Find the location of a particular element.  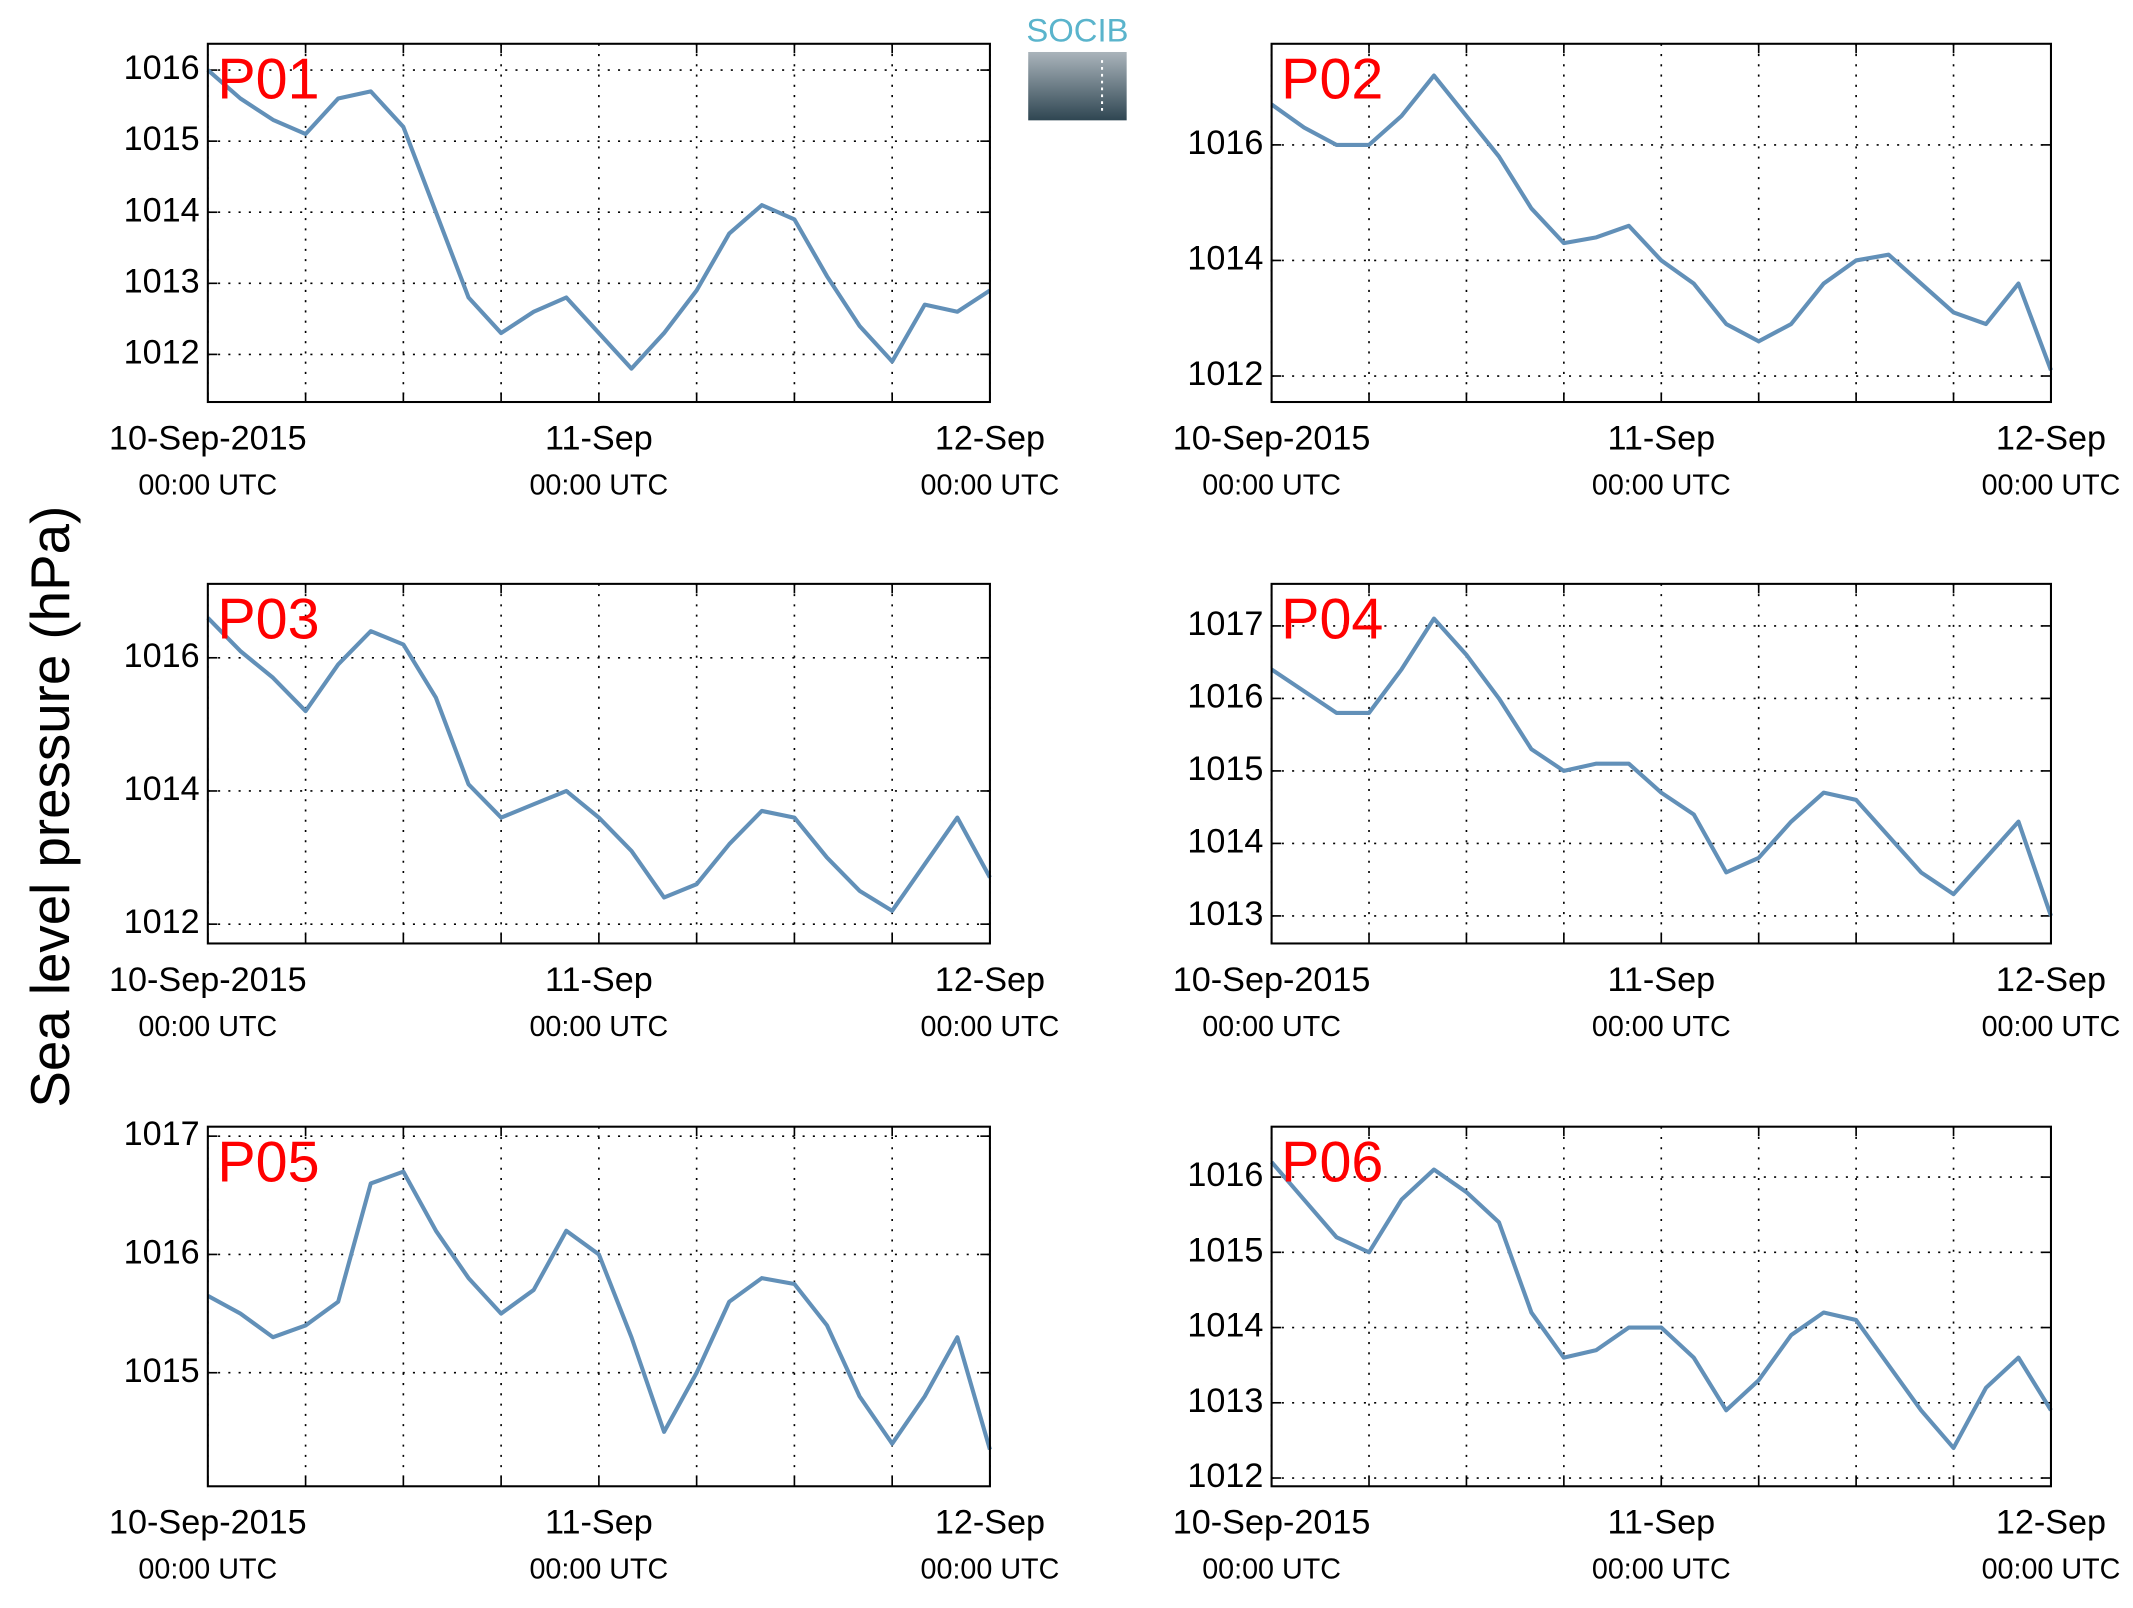

logo: SOCIB is located at coordinates (1077, 66).